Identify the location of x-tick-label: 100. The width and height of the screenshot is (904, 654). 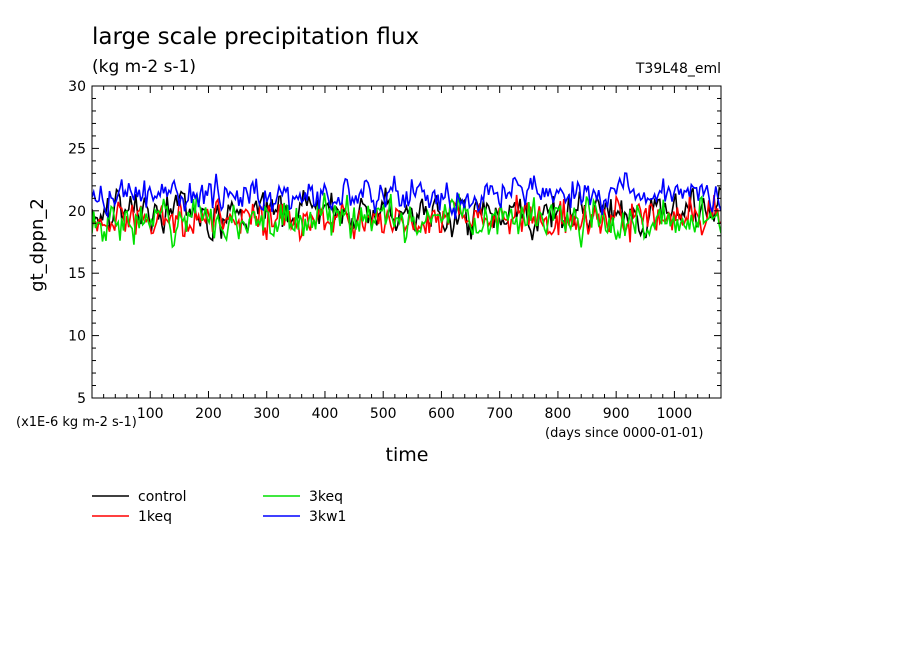
(150, 414).